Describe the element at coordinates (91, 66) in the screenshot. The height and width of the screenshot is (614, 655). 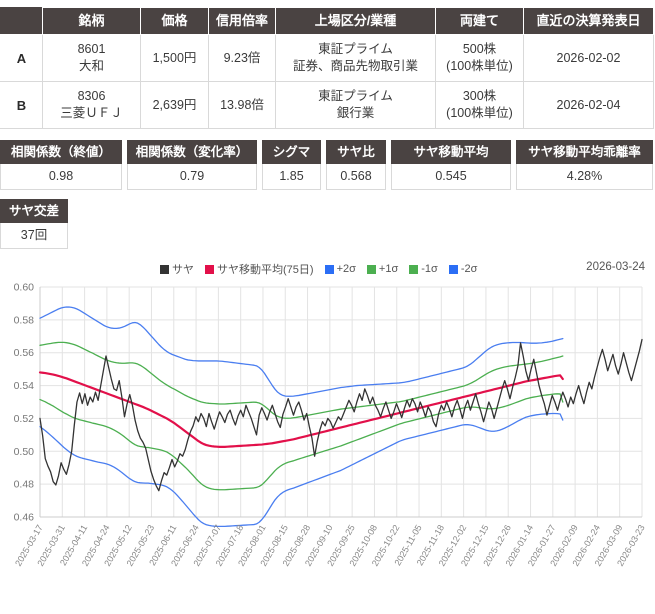
I see `ticker-name-a: 大和` at that location.